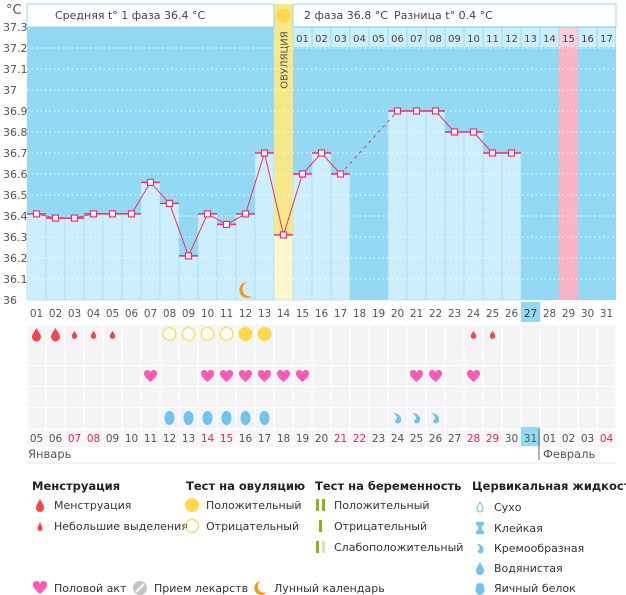 This screenshot has width=626, height=595. Describe the element at coordinates (340, 39) in the screenshot. I see `phase2-day-label: 03` at that location.